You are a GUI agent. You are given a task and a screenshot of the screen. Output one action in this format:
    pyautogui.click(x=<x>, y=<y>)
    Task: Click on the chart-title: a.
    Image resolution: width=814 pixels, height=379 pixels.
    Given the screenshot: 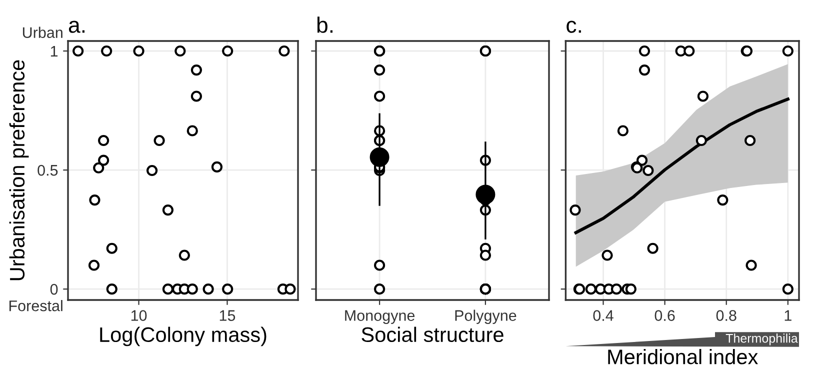 What is the action you would take?
    pyautogui.click(x=76, y=26)
    